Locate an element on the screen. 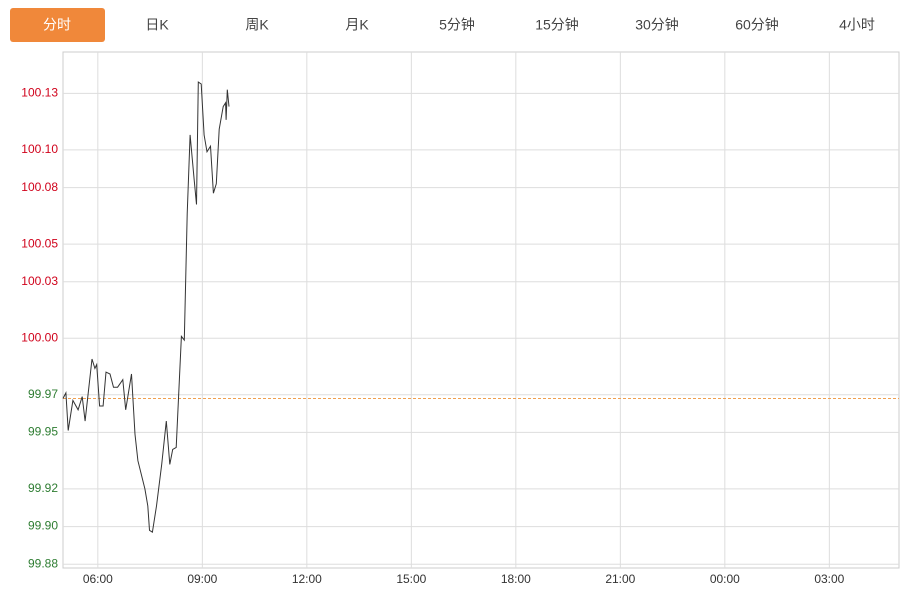  tab: 日K is located at coordinates (157, 25).